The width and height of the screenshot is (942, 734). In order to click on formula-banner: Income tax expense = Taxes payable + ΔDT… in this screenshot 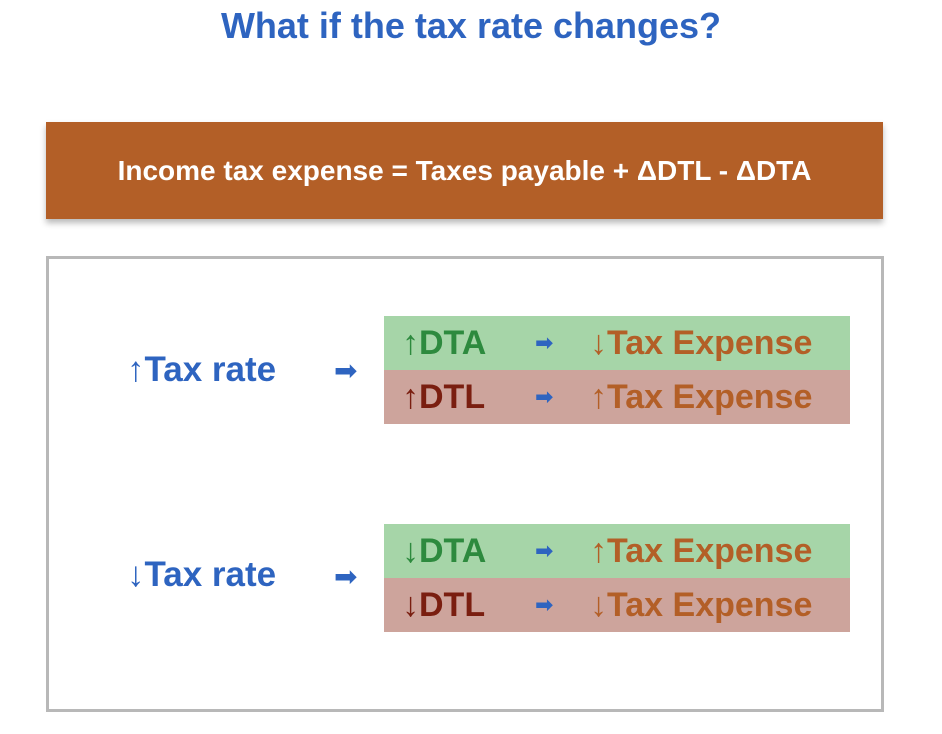, I will do `click(464, 170)`.